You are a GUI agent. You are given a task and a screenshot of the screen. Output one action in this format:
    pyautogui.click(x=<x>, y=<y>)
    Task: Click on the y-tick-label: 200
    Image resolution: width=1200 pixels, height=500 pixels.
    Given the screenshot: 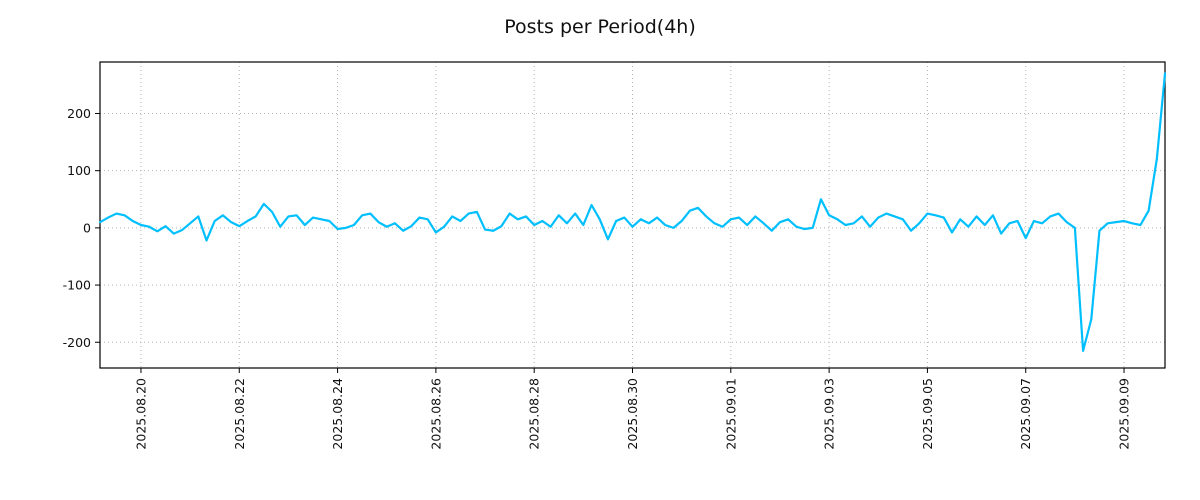 What is the action you would take?
    pyautogui.click(x=79, y=113)
    